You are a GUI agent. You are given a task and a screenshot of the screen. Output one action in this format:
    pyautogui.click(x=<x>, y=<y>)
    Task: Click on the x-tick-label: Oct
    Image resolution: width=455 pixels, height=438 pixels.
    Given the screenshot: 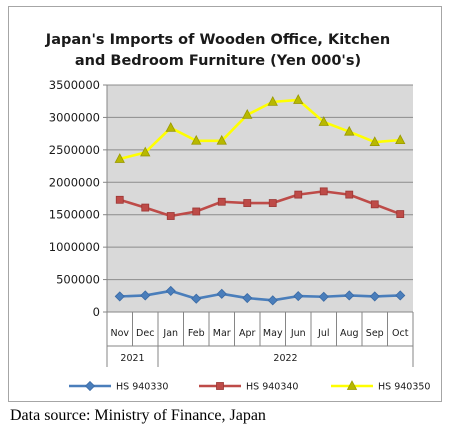 What is the action you would take?
    pyautogui.click(x=400, y=333)
    